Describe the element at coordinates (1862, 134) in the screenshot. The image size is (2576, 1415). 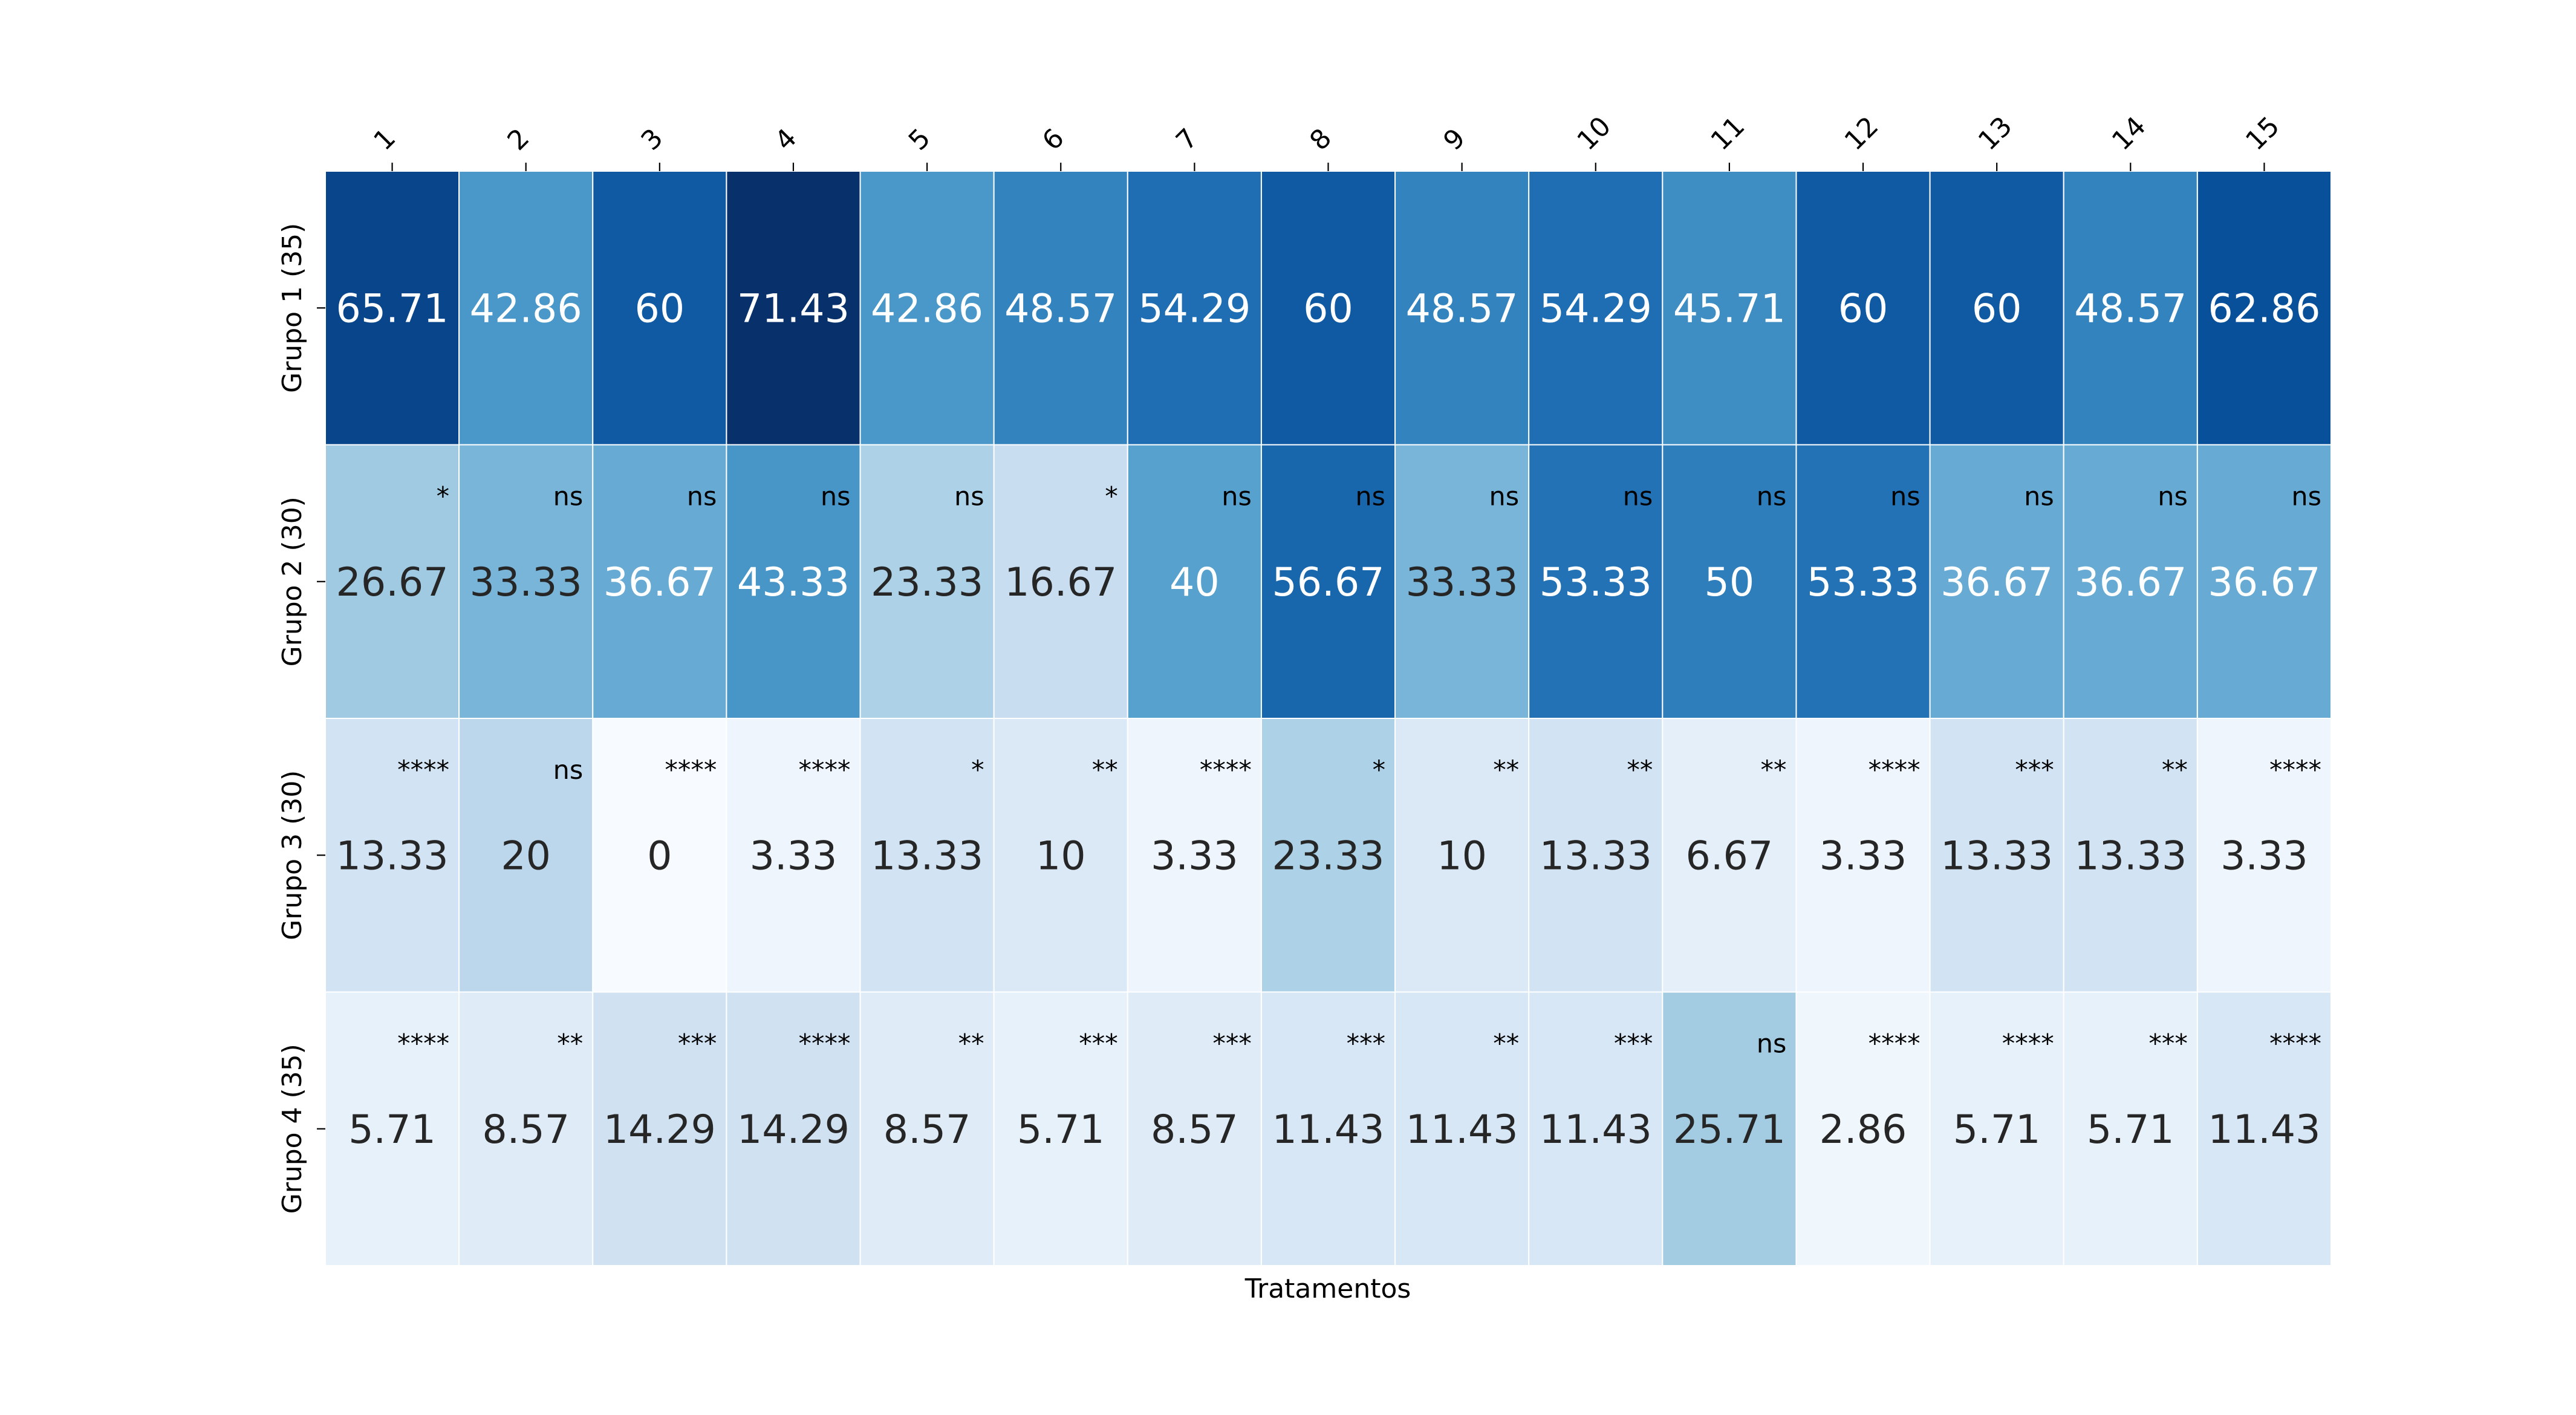
I see `x-tick-label: 12` at that location.